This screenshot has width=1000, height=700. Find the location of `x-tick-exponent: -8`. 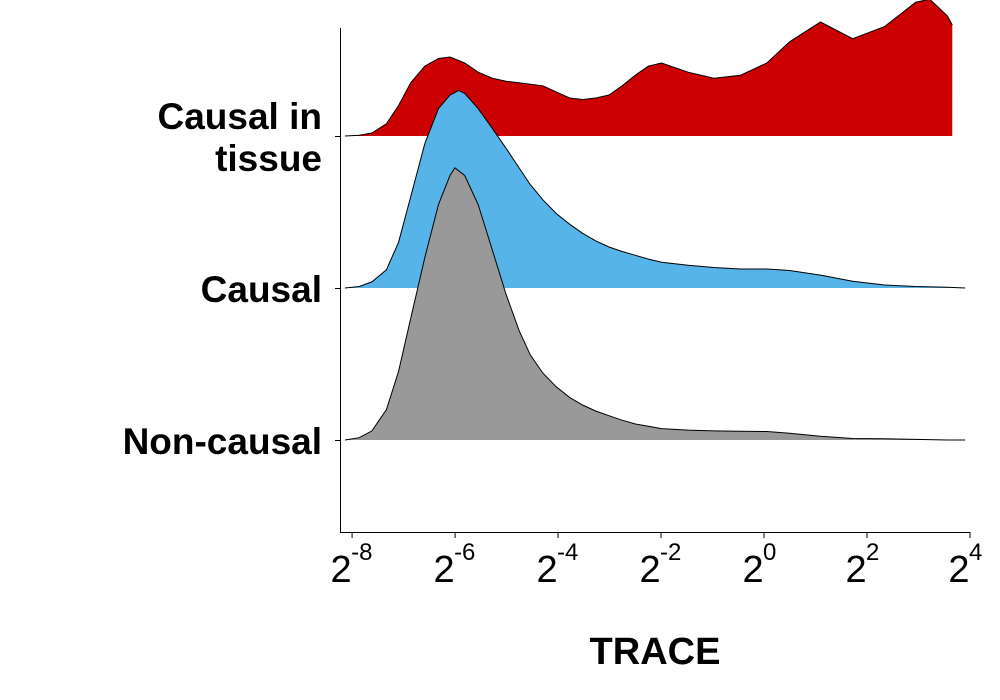

x-tick-exponent: -8 is located at coordinates (361, 552).